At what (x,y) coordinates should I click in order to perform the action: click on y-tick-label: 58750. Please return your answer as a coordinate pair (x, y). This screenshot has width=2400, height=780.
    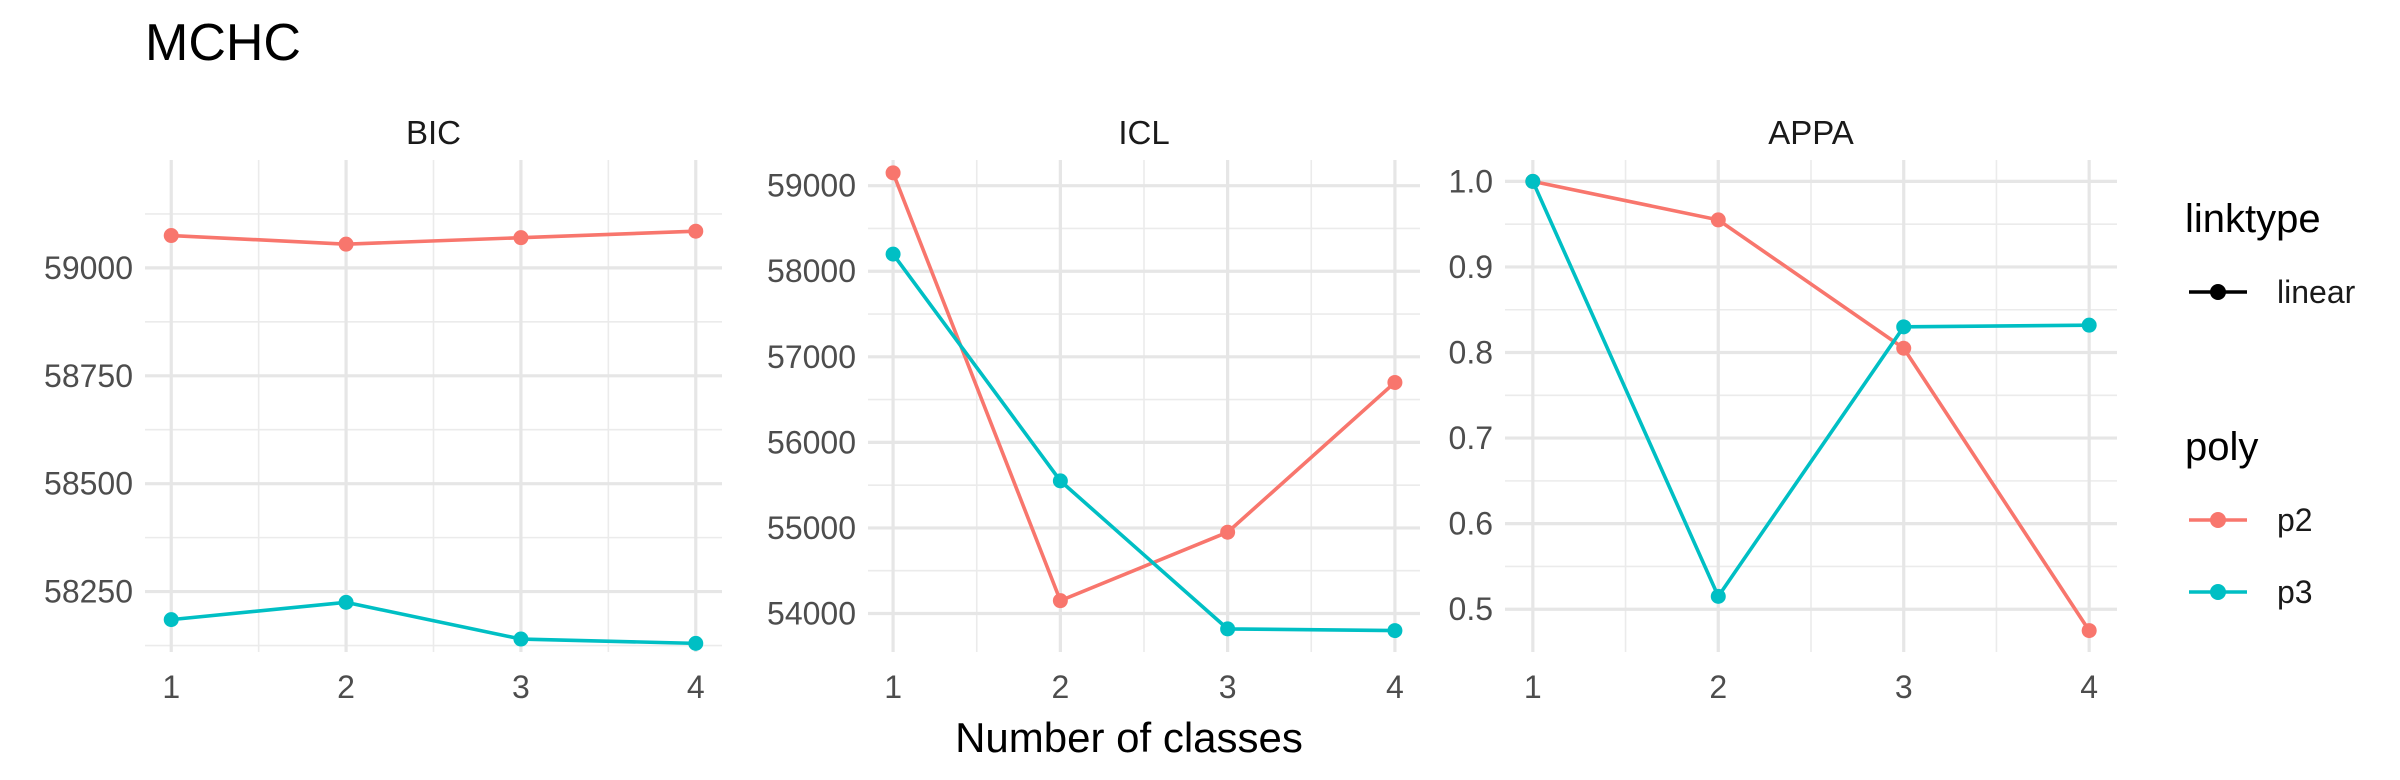
    Looking at the image, I should click on (88, 376).